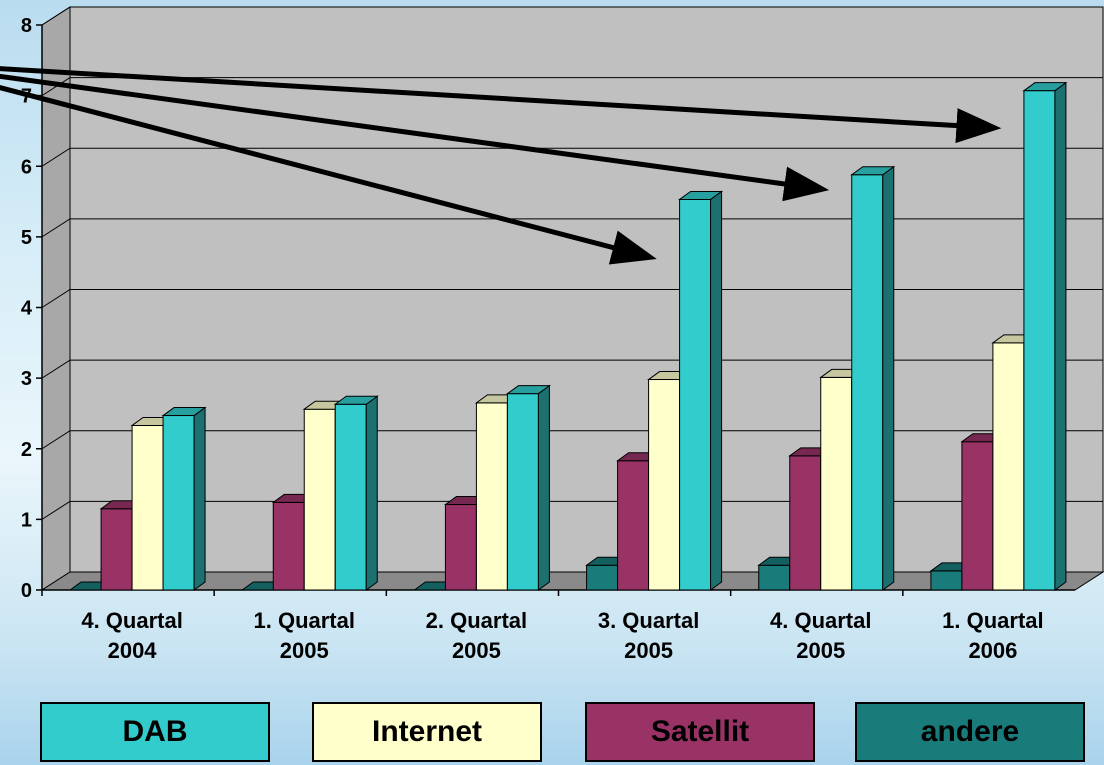 The image size is (1104, 765). I want to click on x-tick-label: 4. Quartal 2004, so click(131, 635).